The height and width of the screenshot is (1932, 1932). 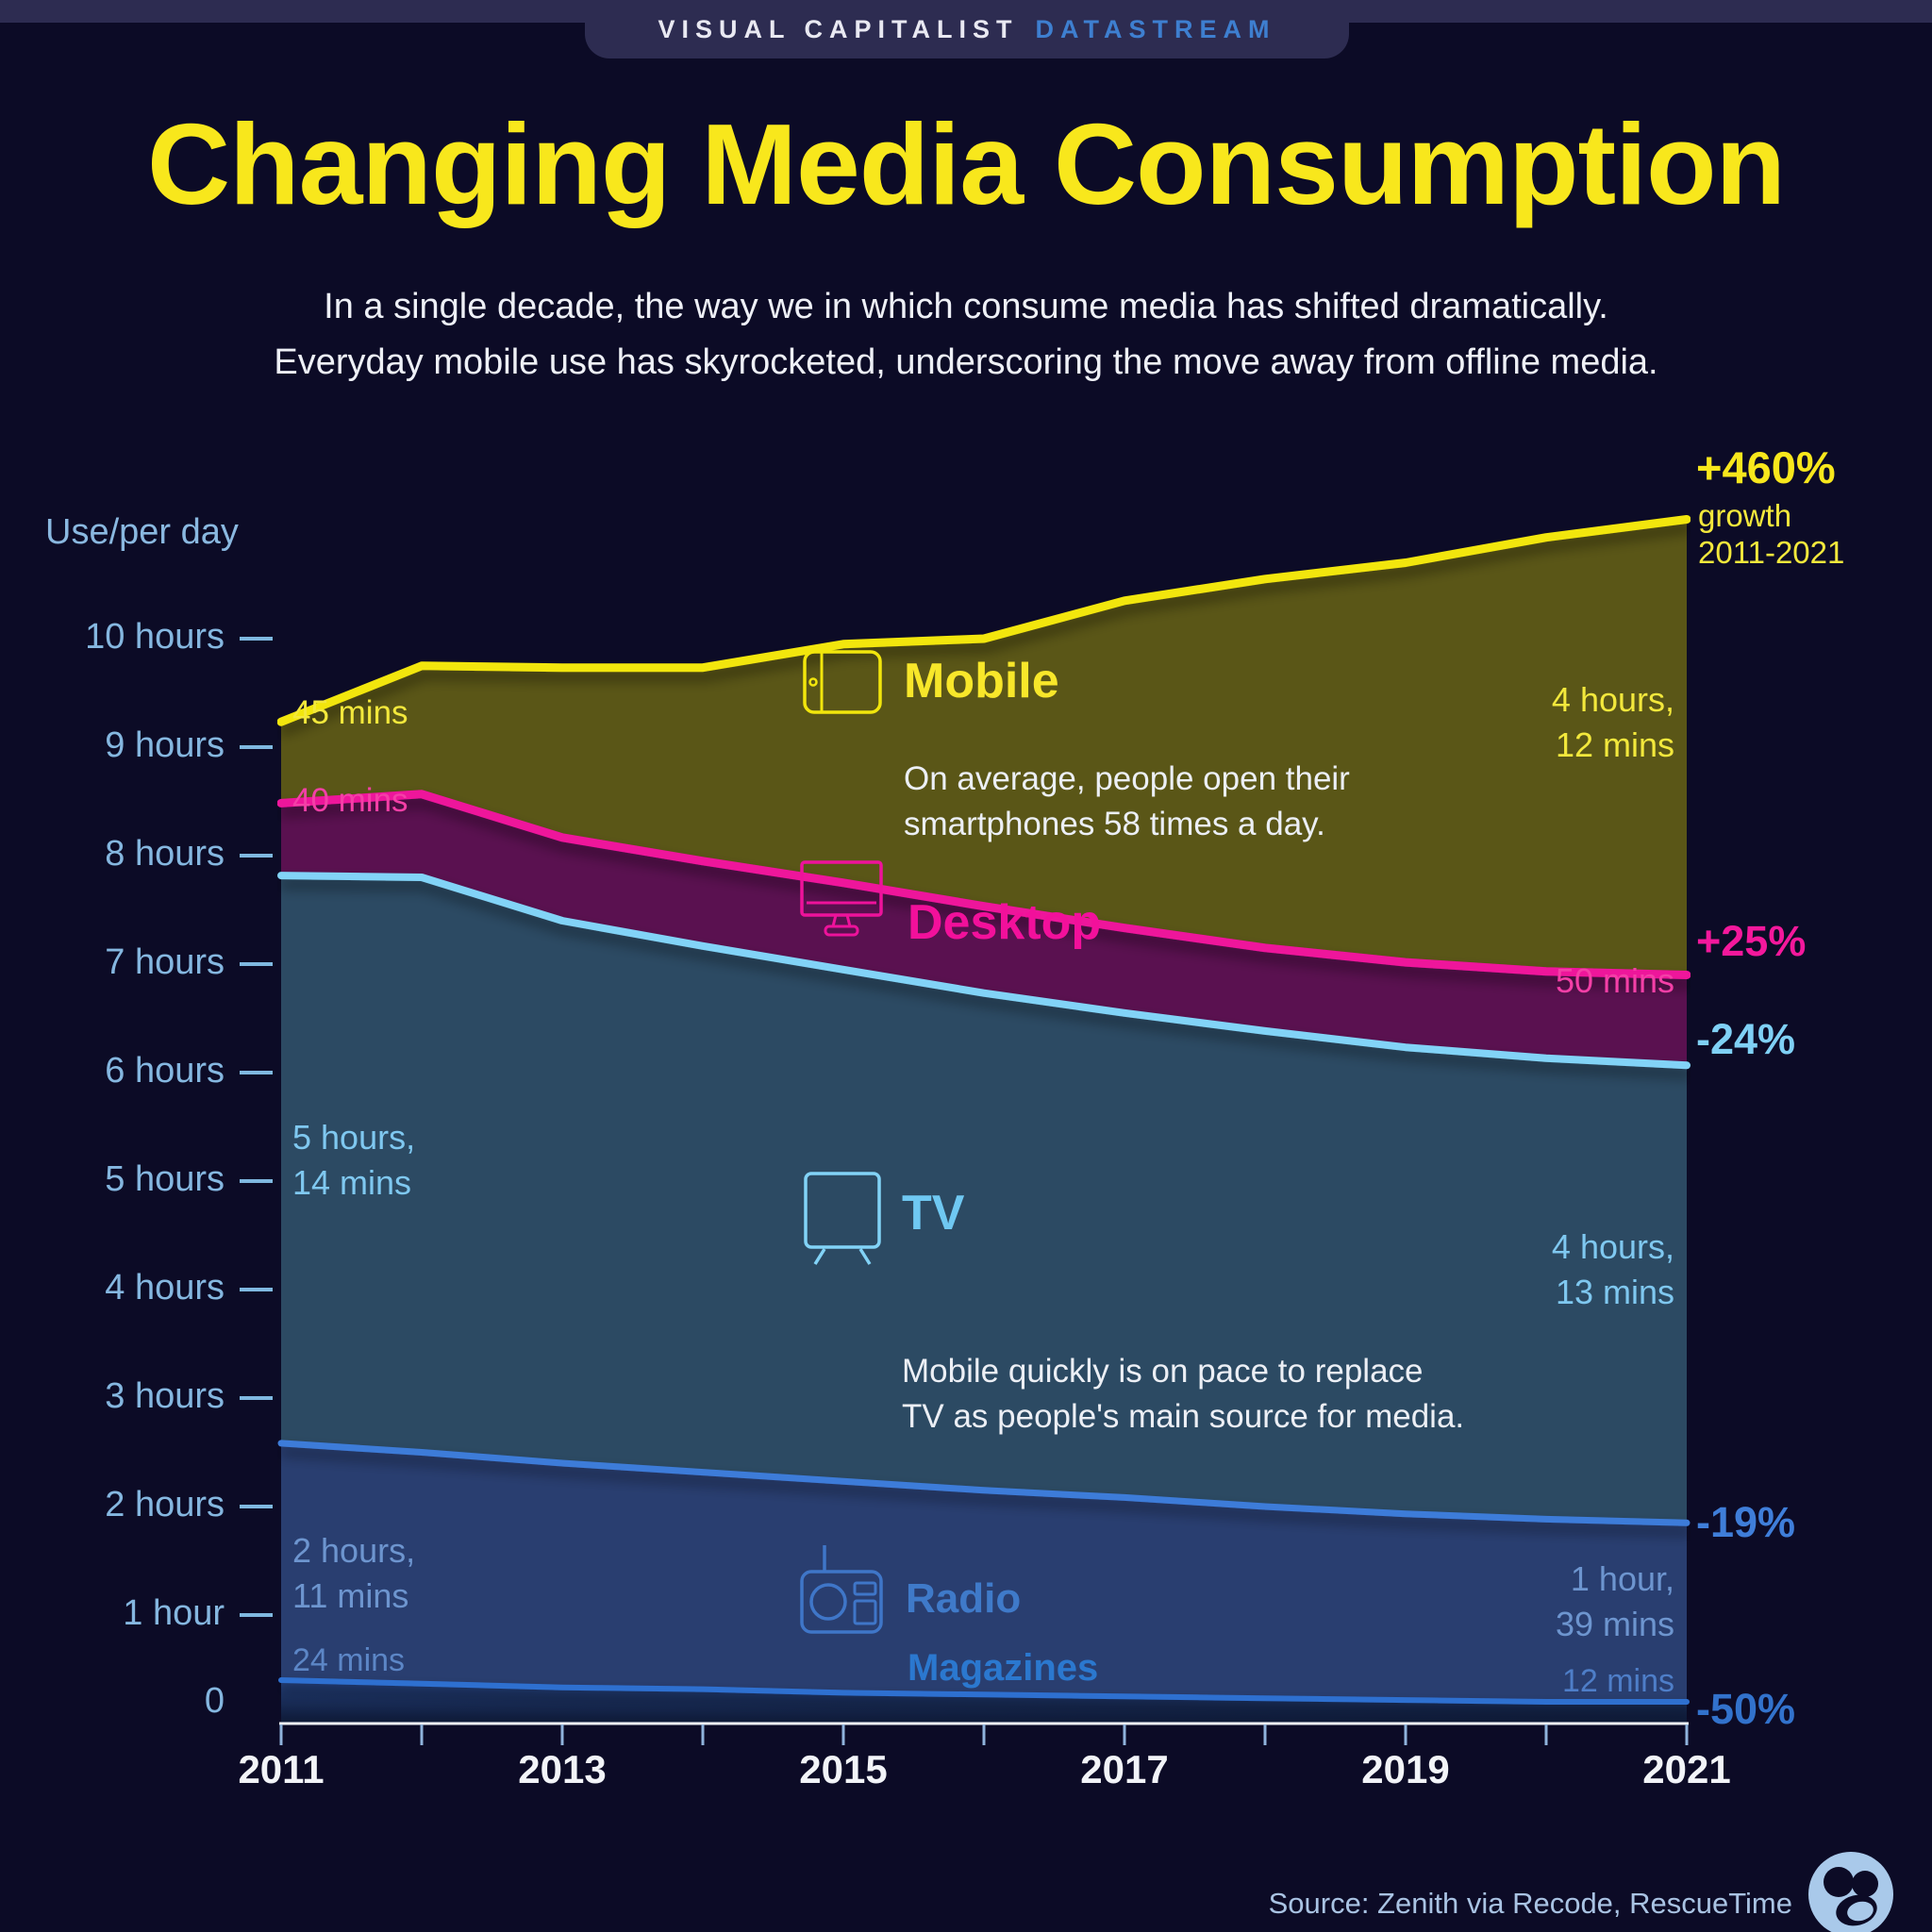 I want to click on y-tick-label: 2 hours, so click(x=165, y=1505).